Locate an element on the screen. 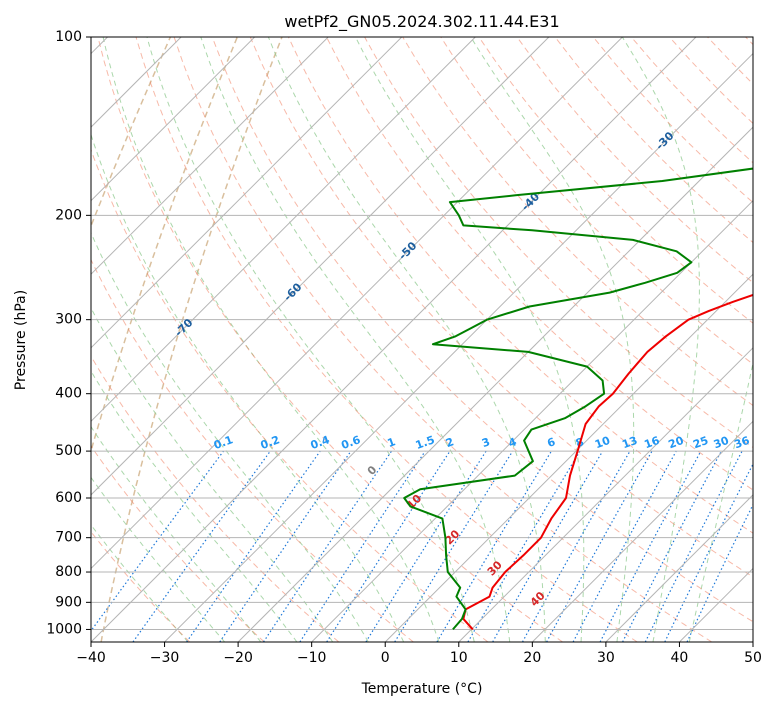  mixing-ratio-label: 36 is located at coordinates (742, 443).